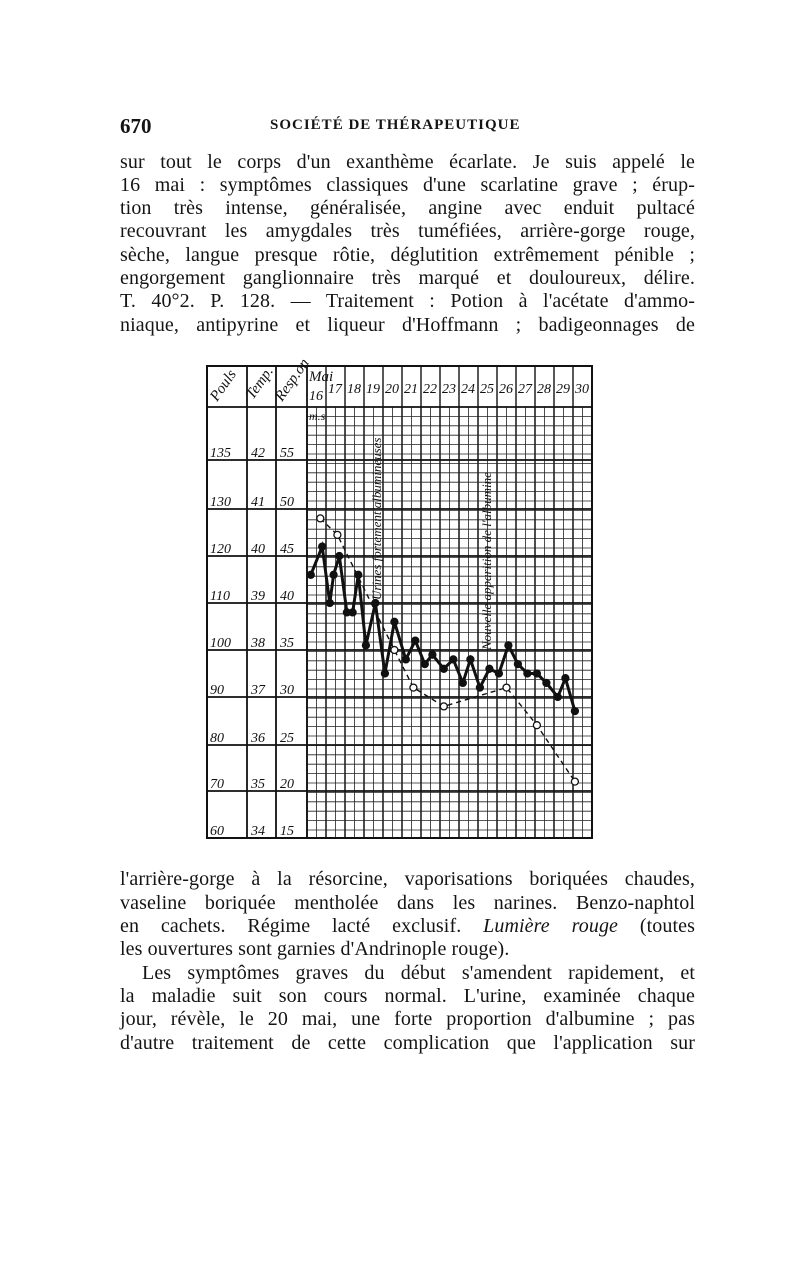  I want to click on day-labels: 16 17 18 19 20 21 22 23 24 25 26 27 28 29 30, so click(449, 393).